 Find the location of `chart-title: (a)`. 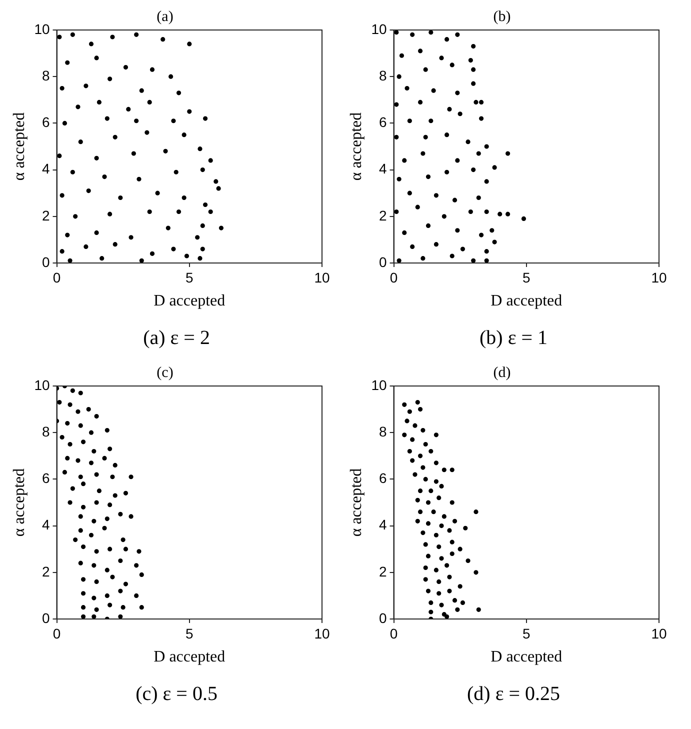

chart-title: (a) is located at coordinates (165, 16).